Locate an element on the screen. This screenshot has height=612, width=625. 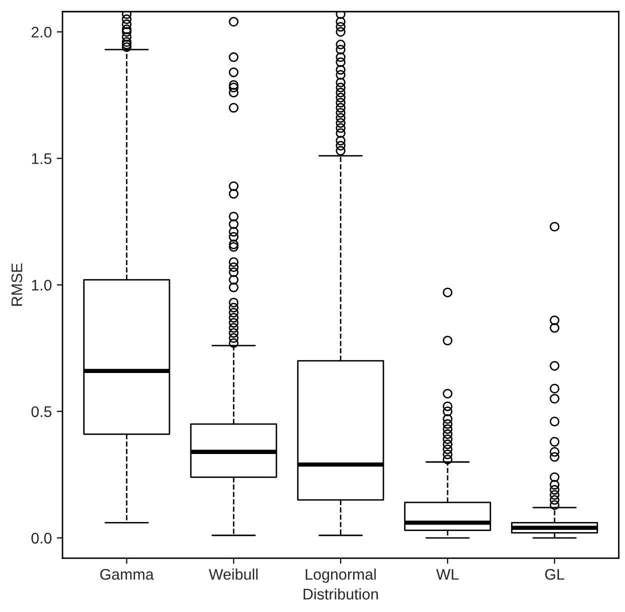
y-tick-label: 1.0 is located at coordinates (42, 285).